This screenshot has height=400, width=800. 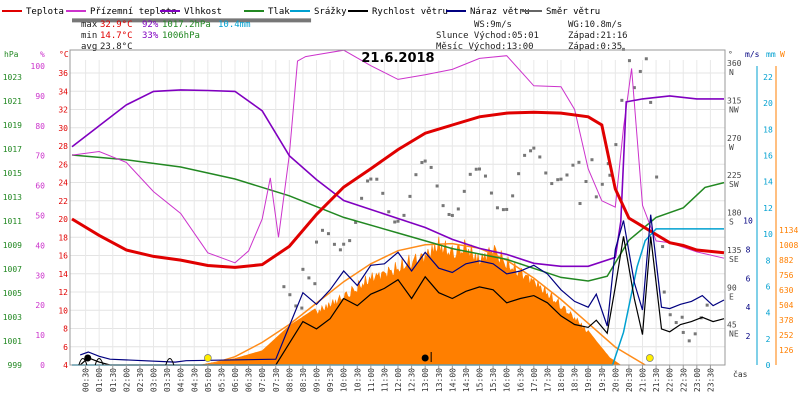 I want to click on wind-peak-marker, so click(x=83, y=362).